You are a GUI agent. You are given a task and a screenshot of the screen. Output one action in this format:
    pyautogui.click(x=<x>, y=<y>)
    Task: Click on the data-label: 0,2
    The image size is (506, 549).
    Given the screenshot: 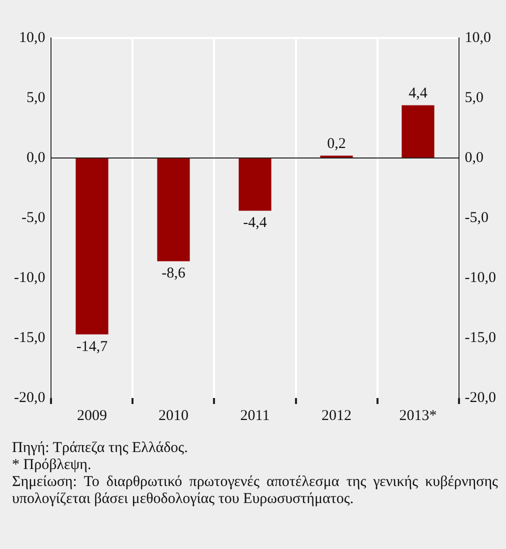 What is the action you would take?
    pyautogui.click(x=336, y=144)
    